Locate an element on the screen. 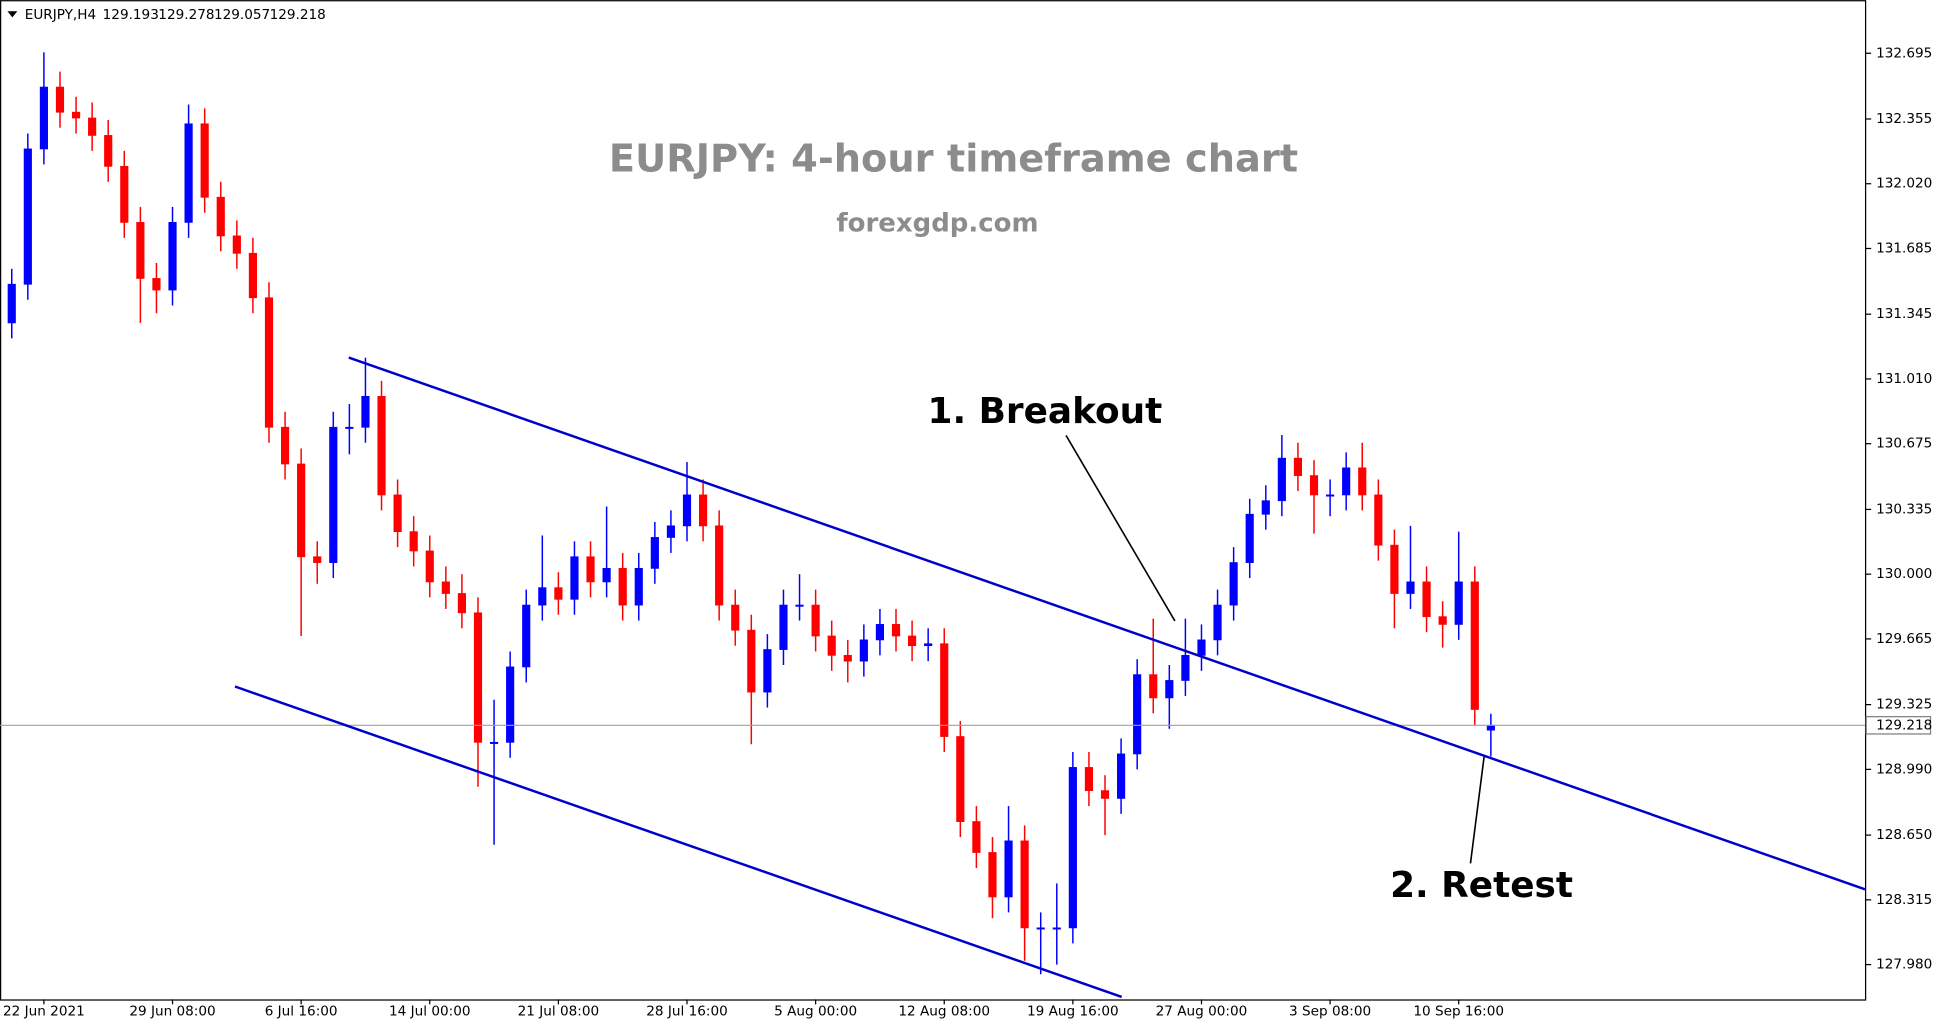 The width and height of the screenshot is (1933, 1023). header-high: 129.278 is located at coordinates (186, 15).